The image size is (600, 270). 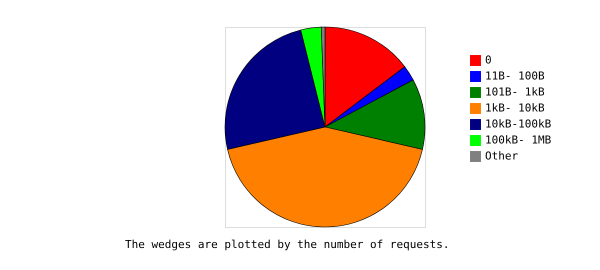 What do you see at coordinates (488, 60) in the screenshot?
I see `legend-label: 0` at bounding box center [488, 60].